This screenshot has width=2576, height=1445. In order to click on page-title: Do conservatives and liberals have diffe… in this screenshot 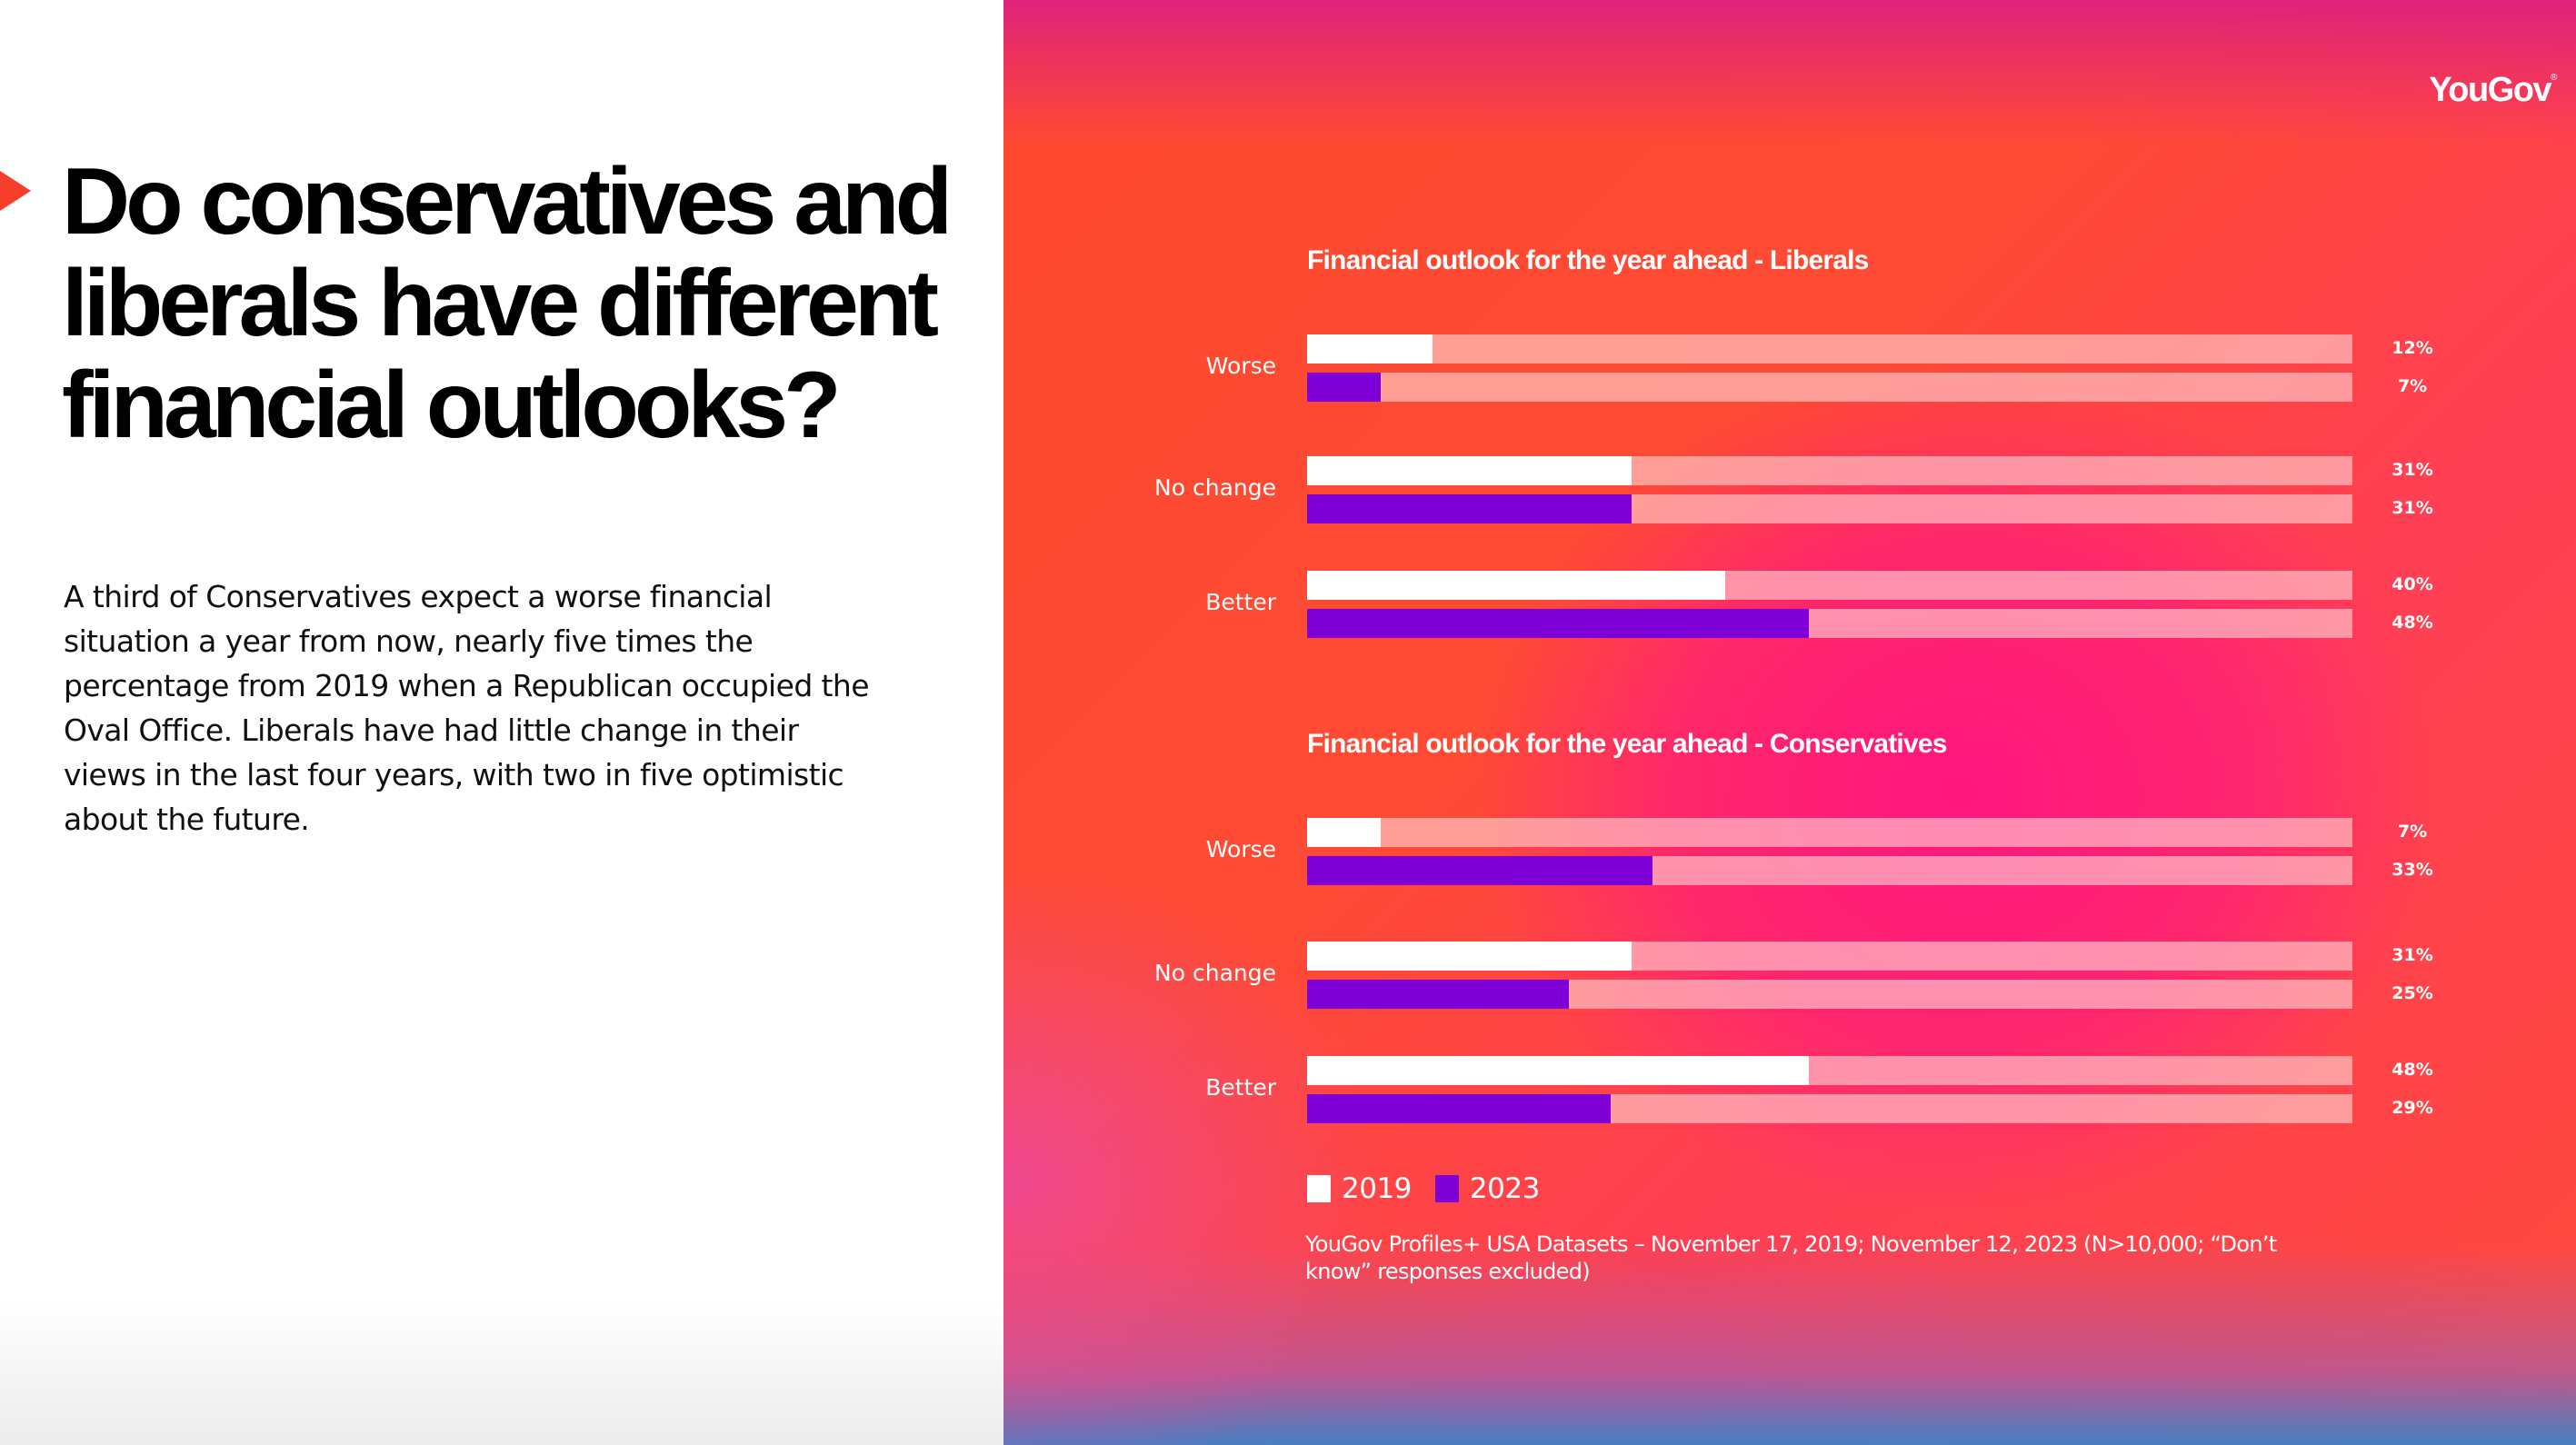, I will do `click(507, 303)`.